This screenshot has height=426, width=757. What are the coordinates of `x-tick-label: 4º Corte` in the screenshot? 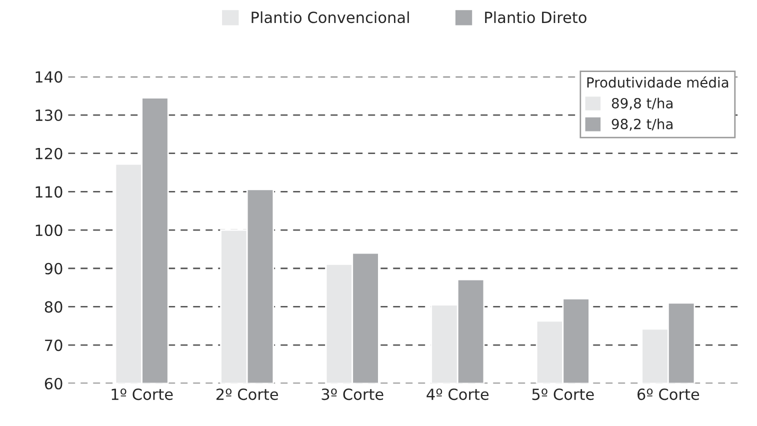 It's located at (457, 394).